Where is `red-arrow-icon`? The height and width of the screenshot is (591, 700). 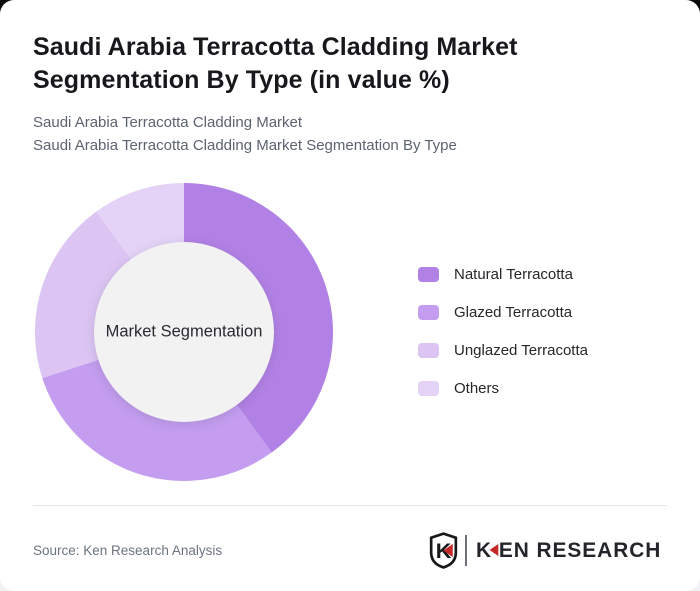 red-arrow-icon is located at coordinates (493, 550).